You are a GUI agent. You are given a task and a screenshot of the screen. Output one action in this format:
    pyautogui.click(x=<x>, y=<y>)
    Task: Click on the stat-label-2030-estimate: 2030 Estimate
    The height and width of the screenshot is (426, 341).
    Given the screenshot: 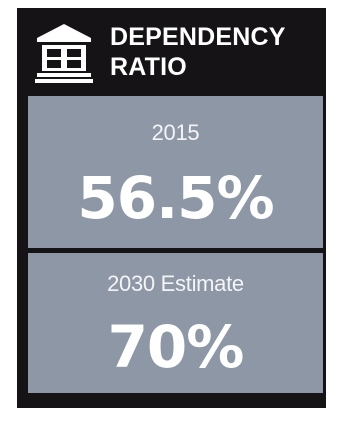 What is the action you would take?
    pyautogui.click(x=175, y=283)
    